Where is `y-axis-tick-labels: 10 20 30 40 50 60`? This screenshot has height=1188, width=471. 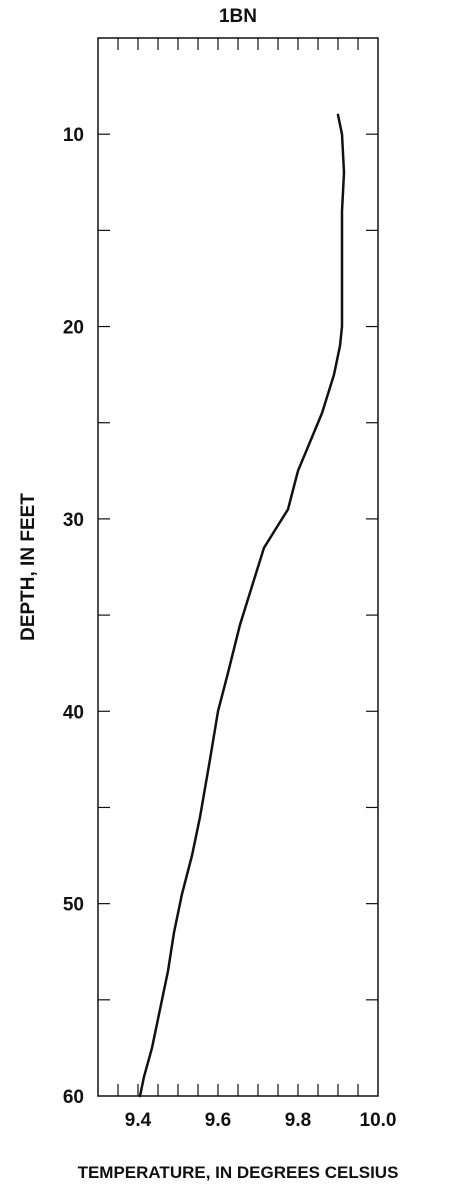
y-axis-tick-labels: 10 20 30 40 50 60 is located at coordinates (73, 616).